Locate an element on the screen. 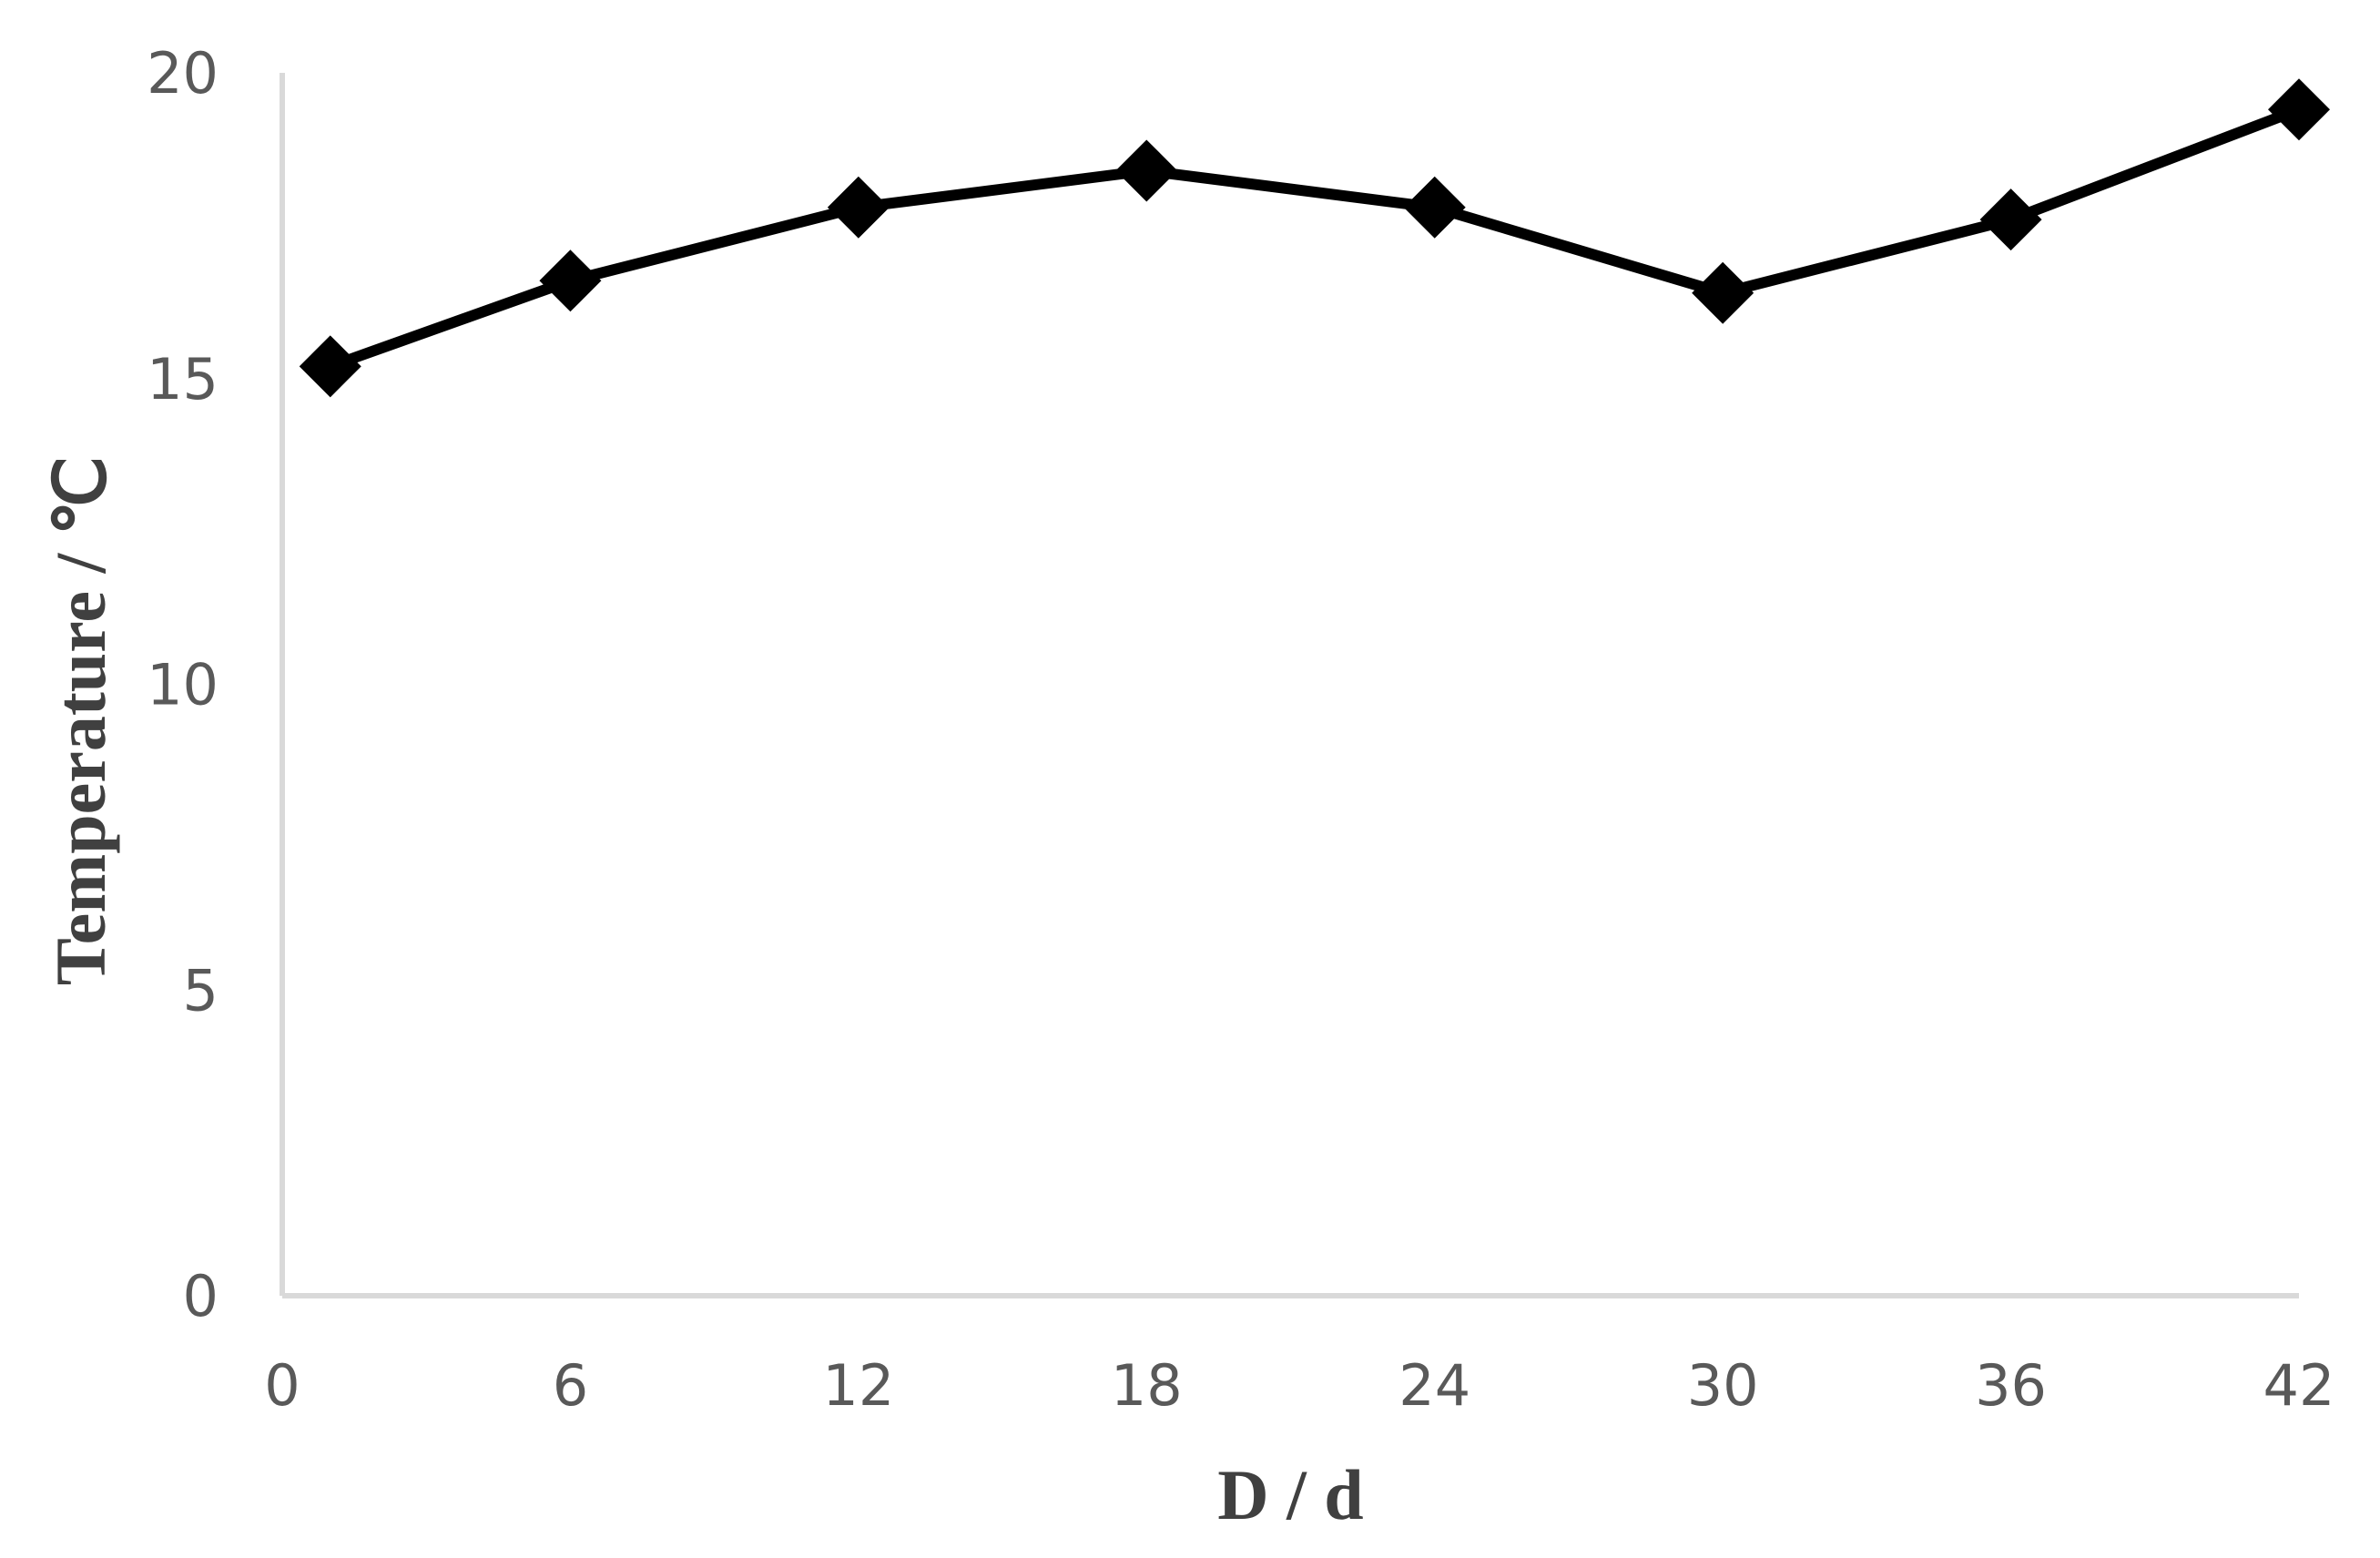 The image size is (2380, 1558). x-tick-label: 6 is located at coordinates (570, 1385).